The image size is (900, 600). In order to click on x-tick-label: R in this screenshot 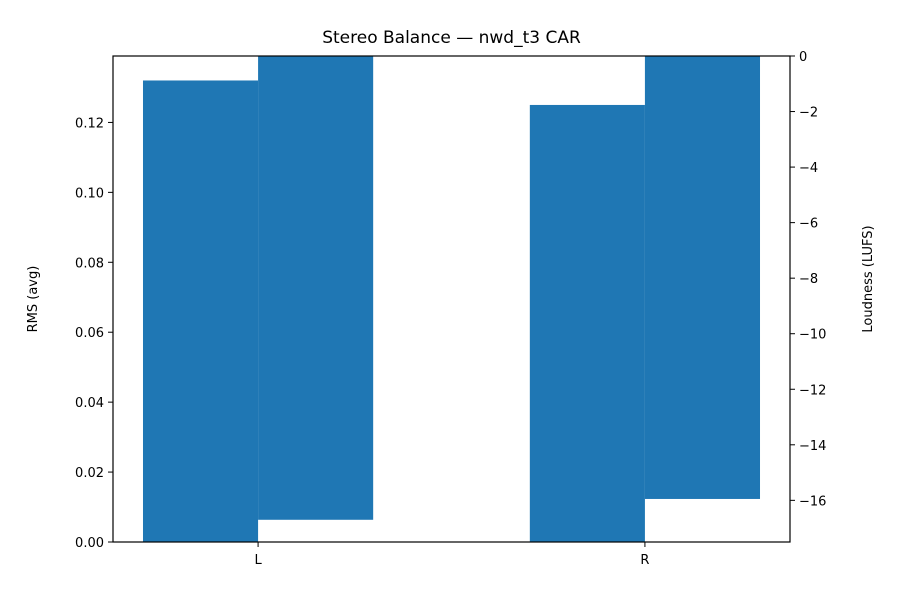, I will do `click(644, 560)`.